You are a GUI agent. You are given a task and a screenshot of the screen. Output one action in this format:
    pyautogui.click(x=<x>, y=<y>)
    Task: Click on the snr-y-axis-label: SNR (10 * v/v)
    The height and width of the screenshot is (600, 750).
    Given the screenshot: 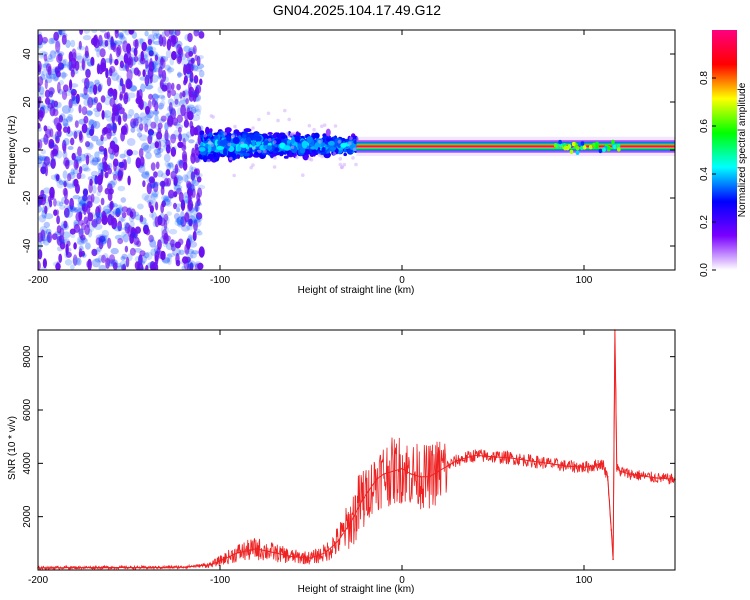 What is the action you would take?
    pyautogui.click(x=12, y=448)
    